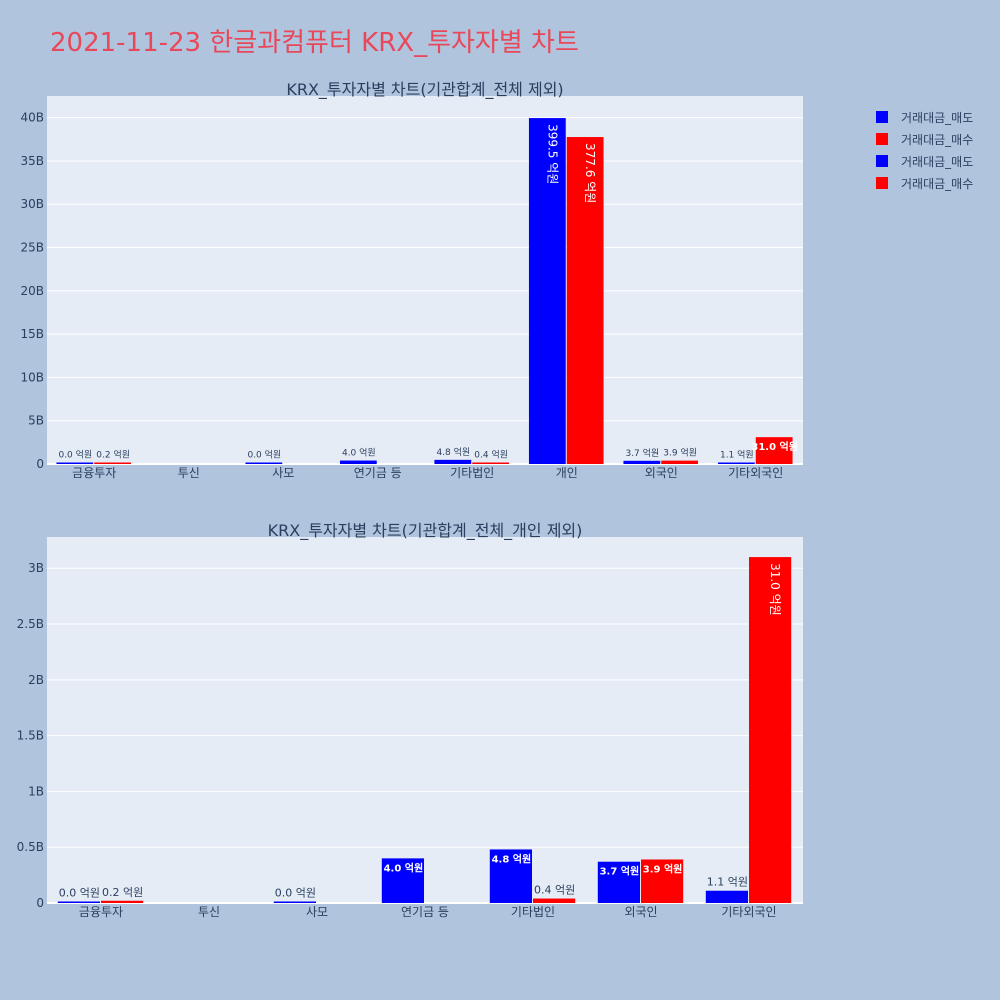 Image resolution: width=1000 pixels, height=1000 pixels. Describe the element at coordinates (424, 90) in the screenshot. I see `chart-title: KRX_투자자별 차트(기관합계_전체 제외)` at that location.